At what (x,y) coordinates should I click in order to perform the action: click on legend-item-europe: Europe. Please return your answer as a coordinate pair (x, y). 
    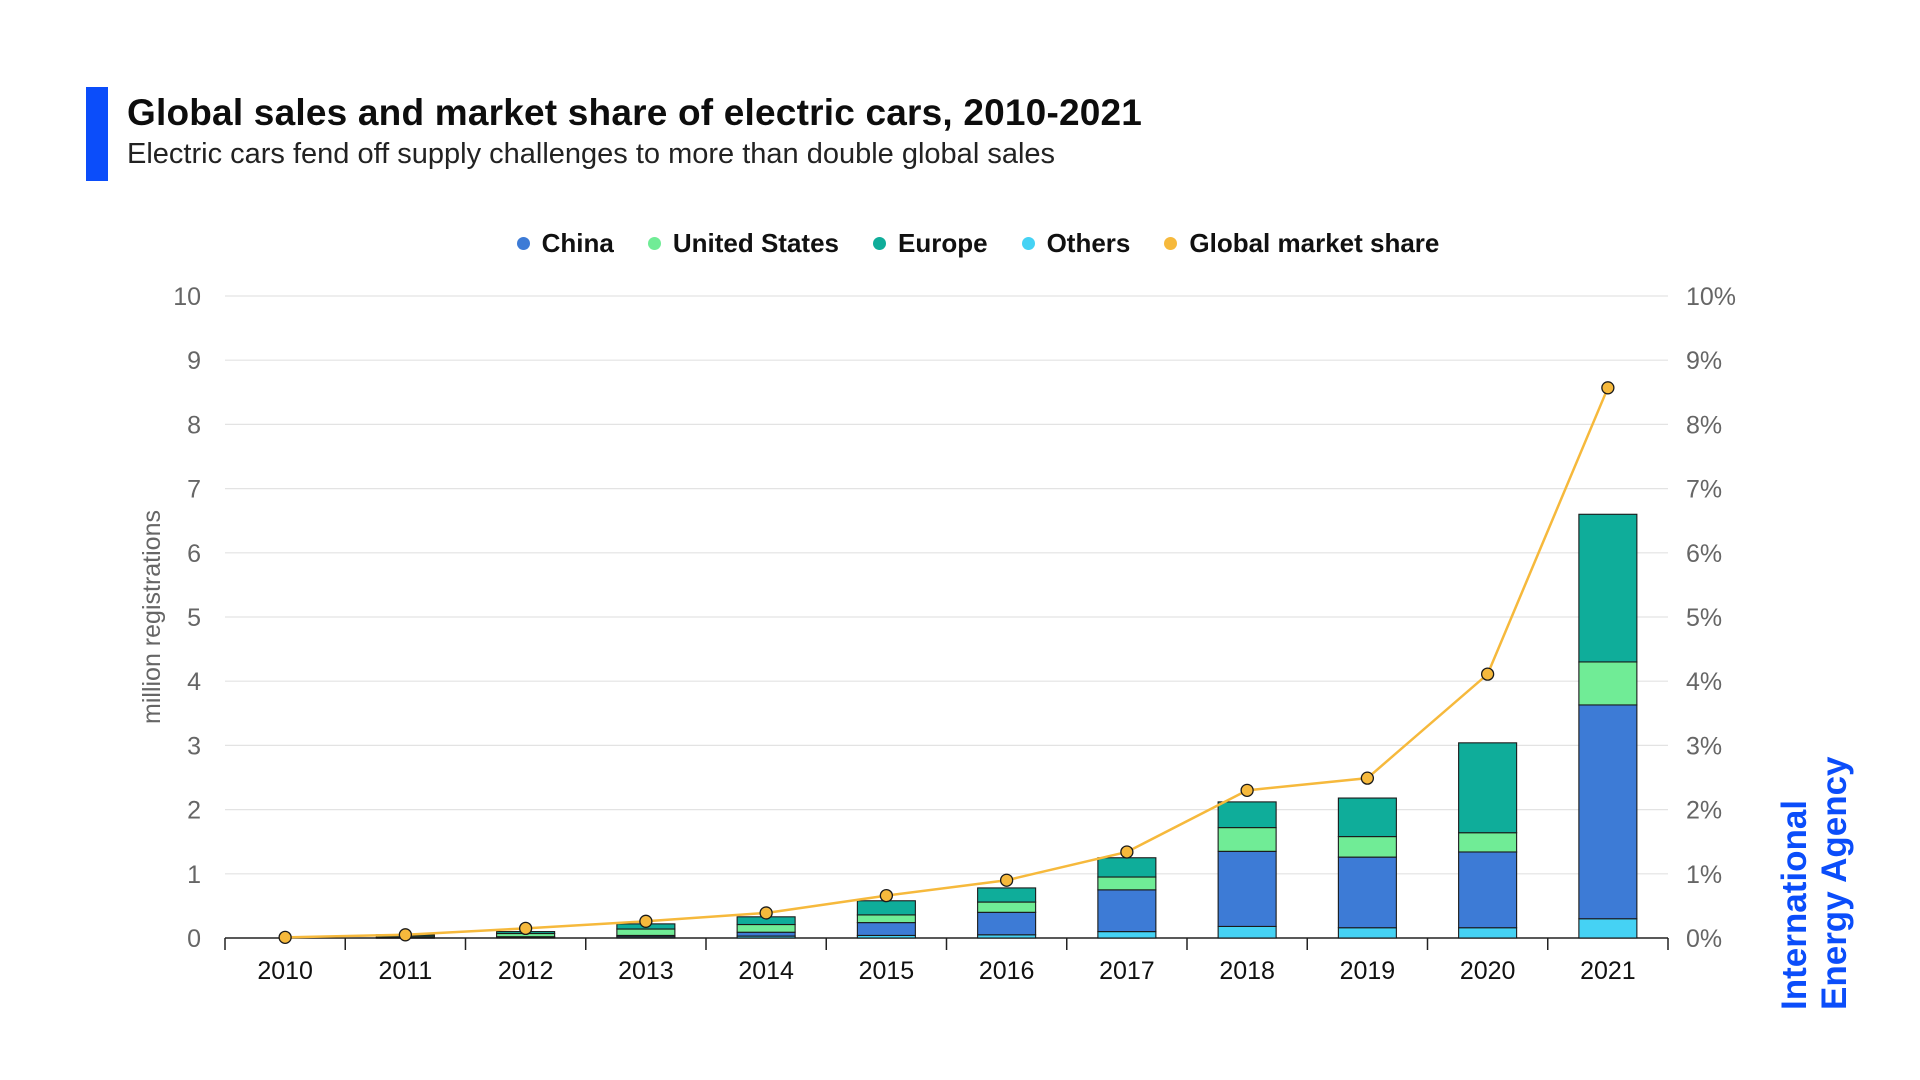
    Looking at the image, I should click on (930, 243).